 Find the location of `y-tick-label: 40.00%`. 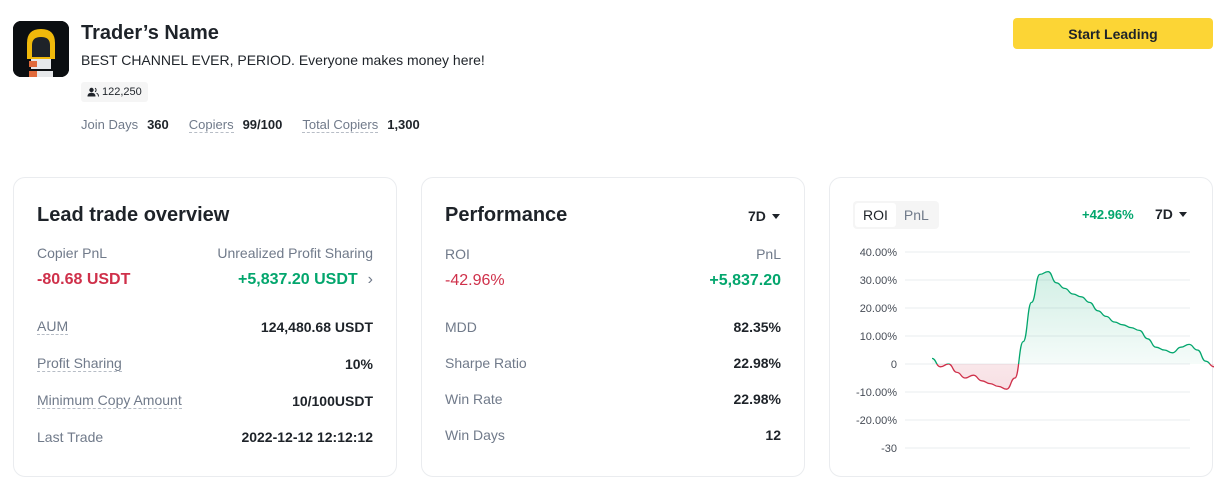

y-tick-label: 40.00% is located at coordinates (879, 253).